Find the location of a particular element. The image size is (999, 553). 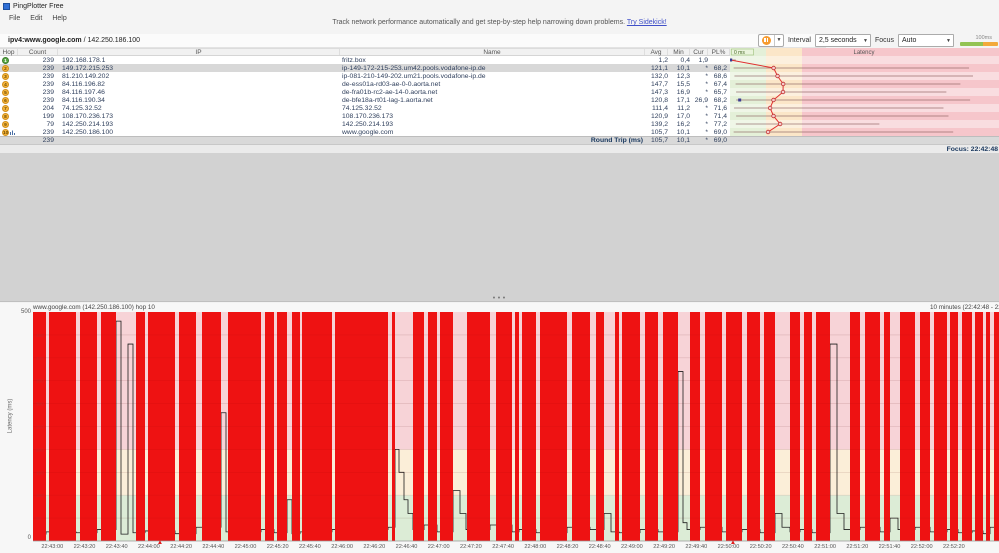

name-cell: 108.170.236.173 is located at coordinates (368, 116).